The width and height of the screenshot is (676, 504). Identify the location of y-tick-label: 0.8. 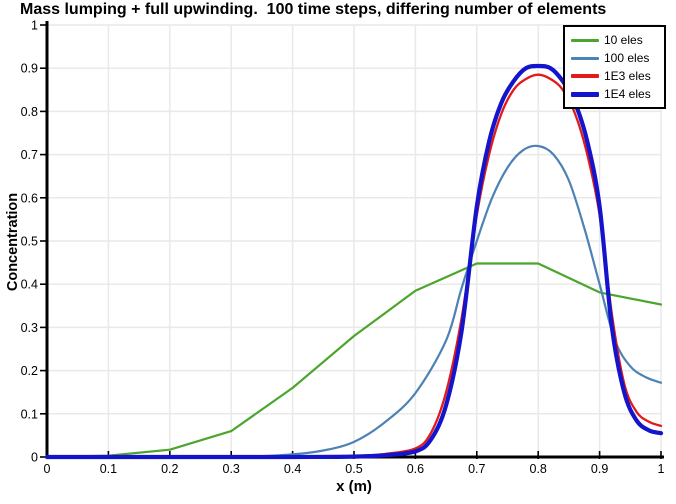
(29, 112).